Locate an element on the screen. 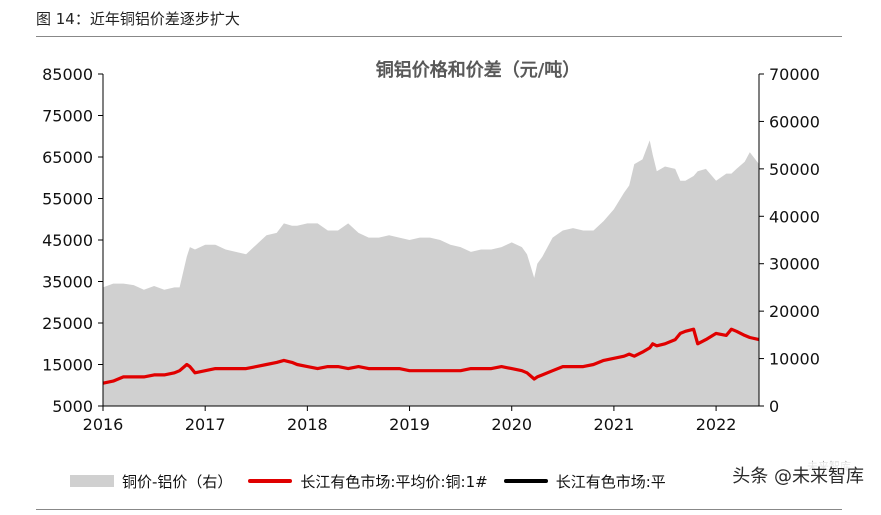 This screenshot has height=515, width=881. legend-label-spread: 铜价-铝价（右） is located at coordinates (177, 481).